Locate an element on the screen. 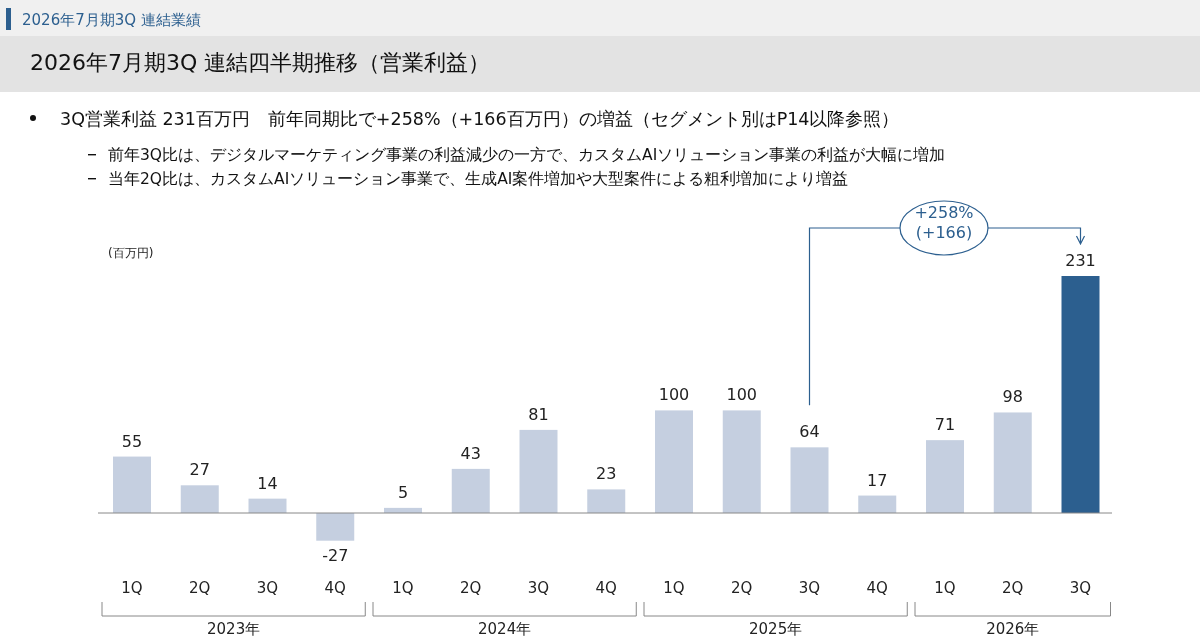 This screenshot has width=1200, height=638. chart-subtitle: 2026年7月期3Q 連結業績 is located at coordinates (111, 20).